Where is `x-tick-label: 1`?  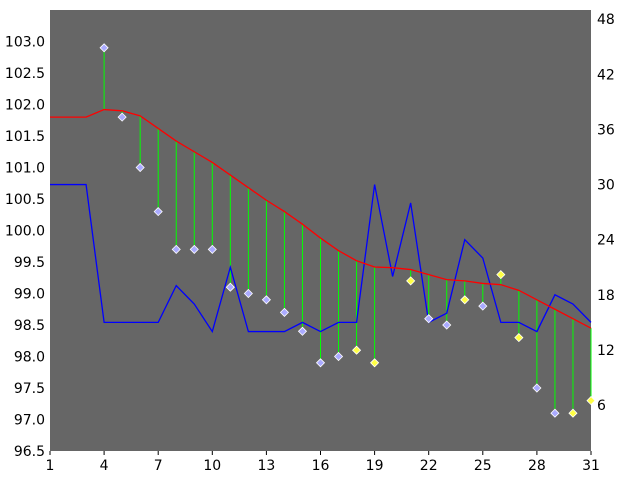
x-tick-label: 1 is located at coordinates (50, 466).